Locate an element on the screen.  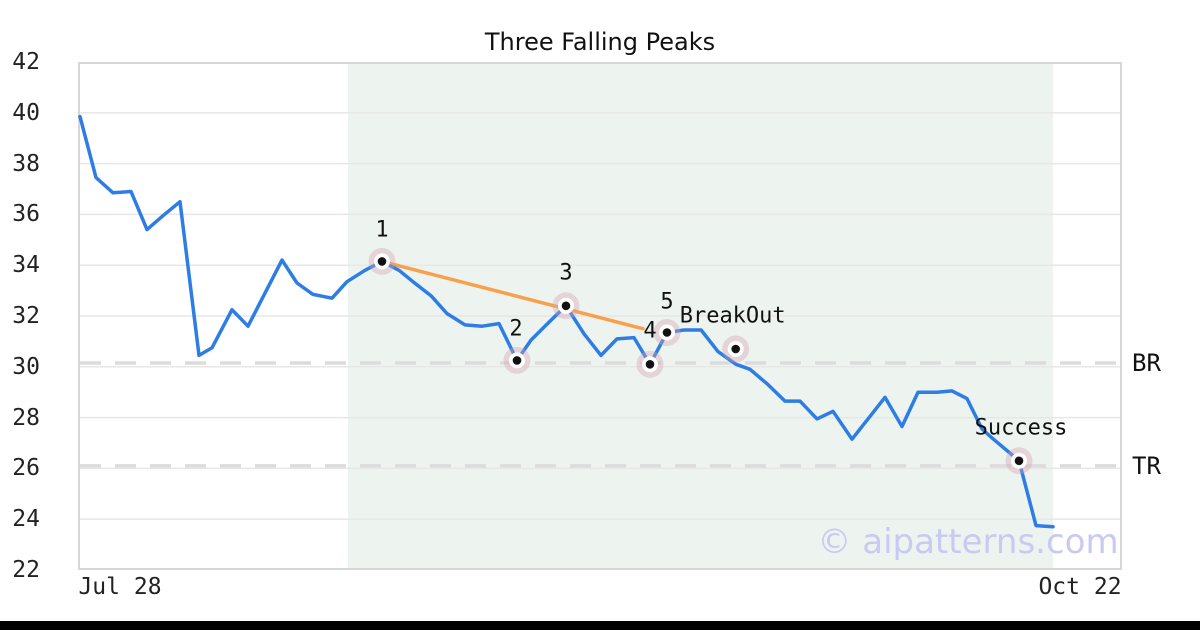
marker-label-2: 2 is located at coordinates (516, 329).